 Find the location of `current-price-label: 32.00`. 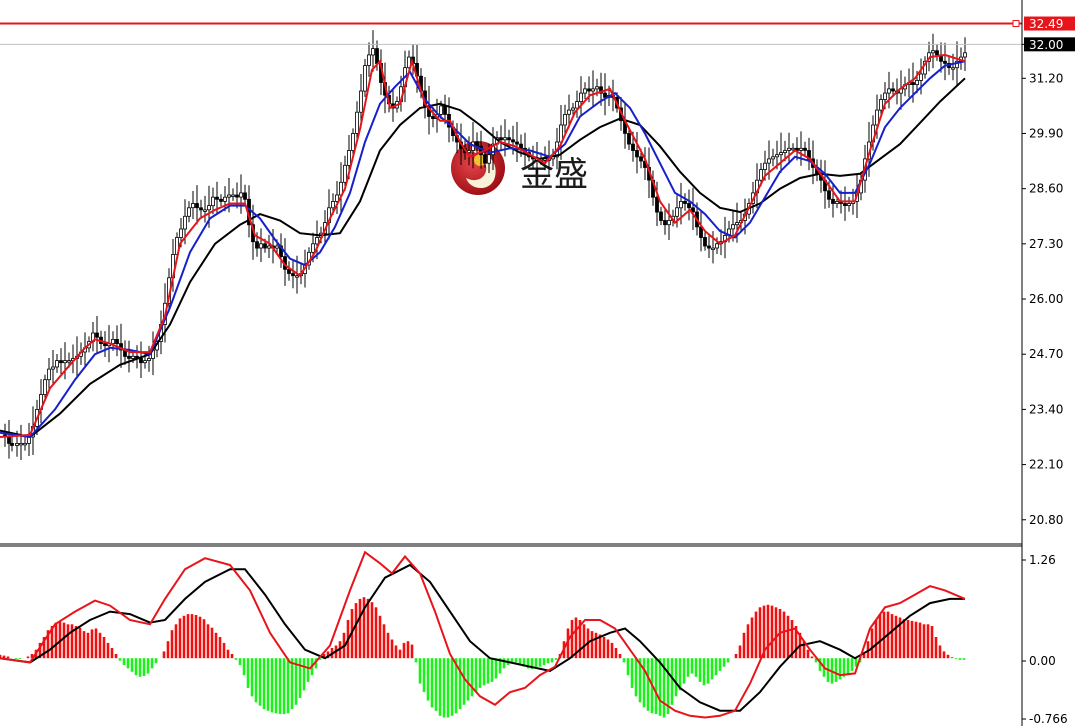

current-price-label: 32.00 is located at coordinates (1046, 45).